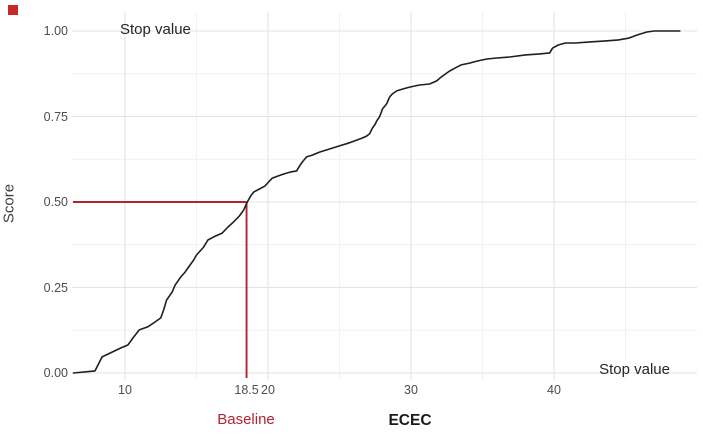 Image resolution: width=703 pixels, height=439 pixels. I want to click on x-tick-label: 18.5, so click(246, 390).